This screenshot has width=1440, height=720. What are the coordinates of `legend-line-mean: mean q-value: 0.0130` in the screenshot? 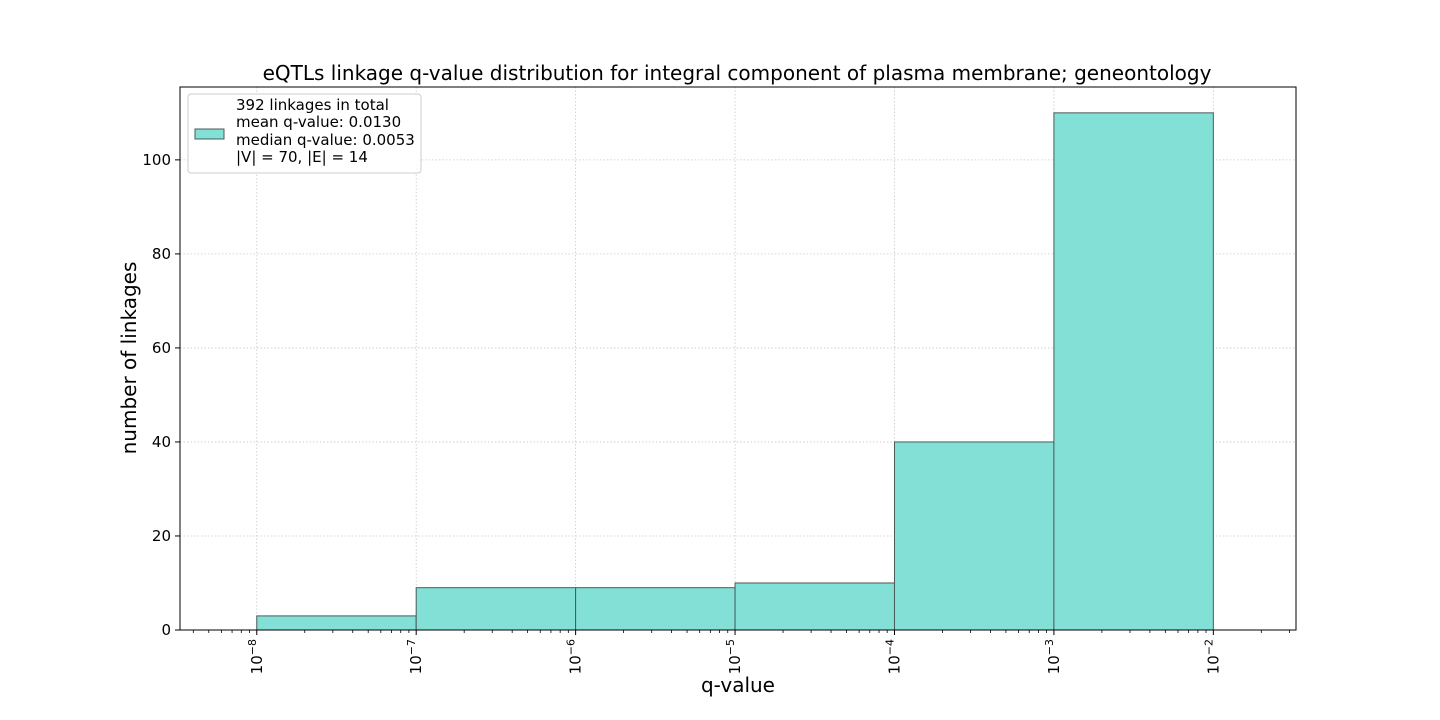 It's located at (318, 122).